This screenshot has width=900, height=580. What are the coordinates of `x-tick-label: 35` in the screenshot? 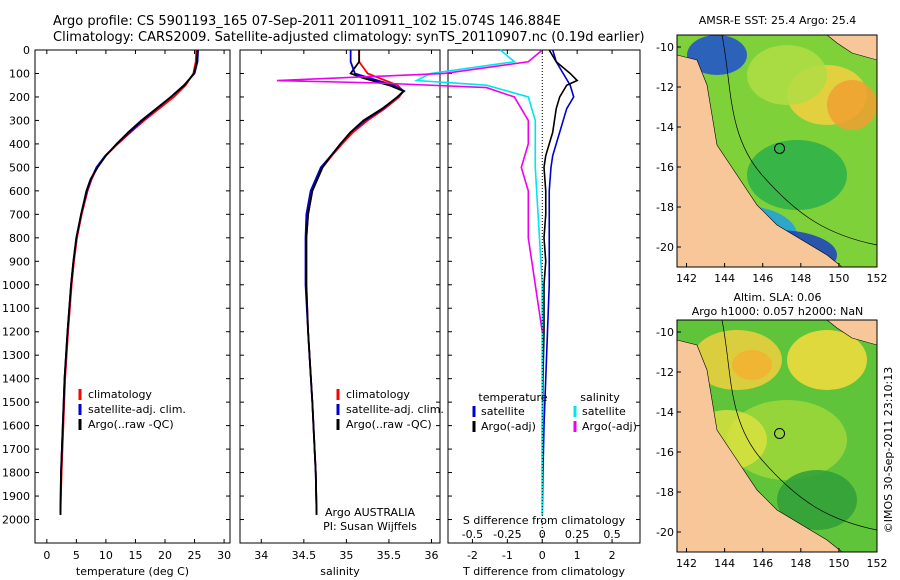 It's located at (346, 555).